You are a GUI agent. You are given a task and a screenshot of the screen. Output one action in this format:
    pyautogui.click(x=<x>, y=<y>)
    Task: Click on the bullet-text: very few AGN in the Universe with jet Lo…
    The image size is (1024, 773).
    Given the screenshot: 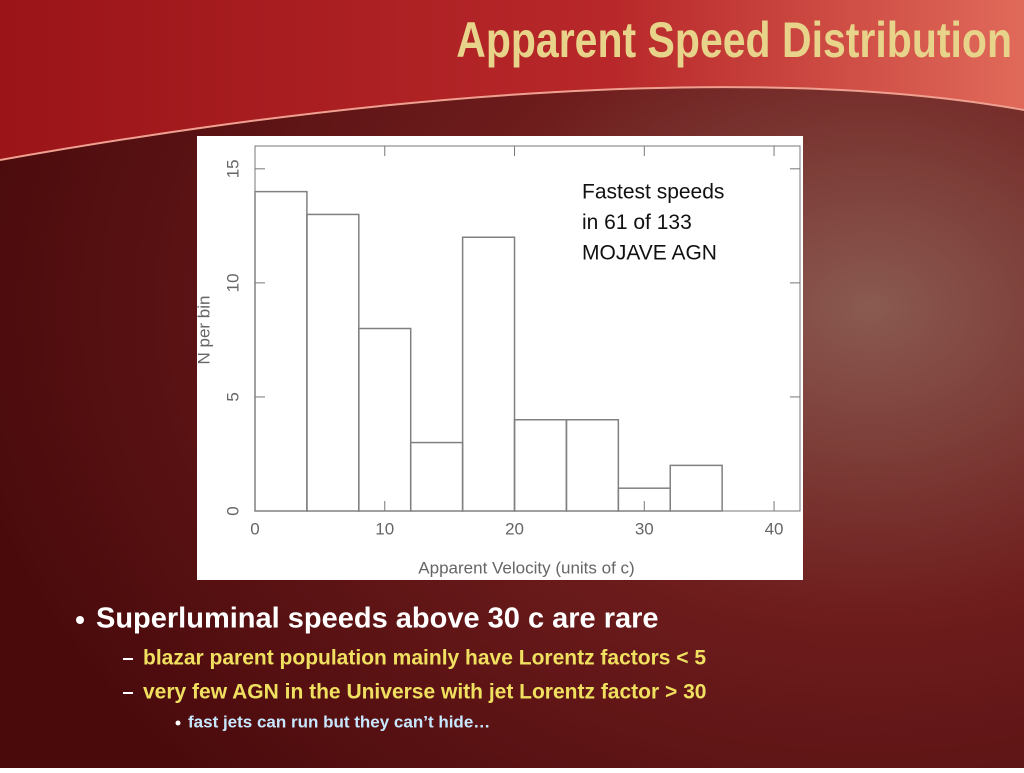 What is the action you would take?
    pyautogui.click(x=424, y=692)
    